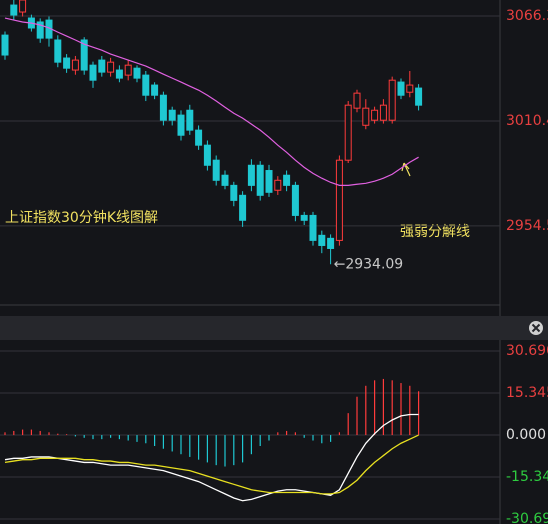 Image resolution: width=548 pixels, height=524 pixels. Describe the element at coordinates (526, 435) in the screenshot. I see `y-tick-label: 0.000` at that location.